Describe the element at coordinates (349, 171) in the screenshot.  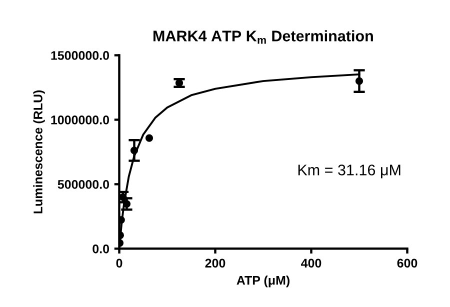
I see `annotation: Km = 31.16 μM` at that location.